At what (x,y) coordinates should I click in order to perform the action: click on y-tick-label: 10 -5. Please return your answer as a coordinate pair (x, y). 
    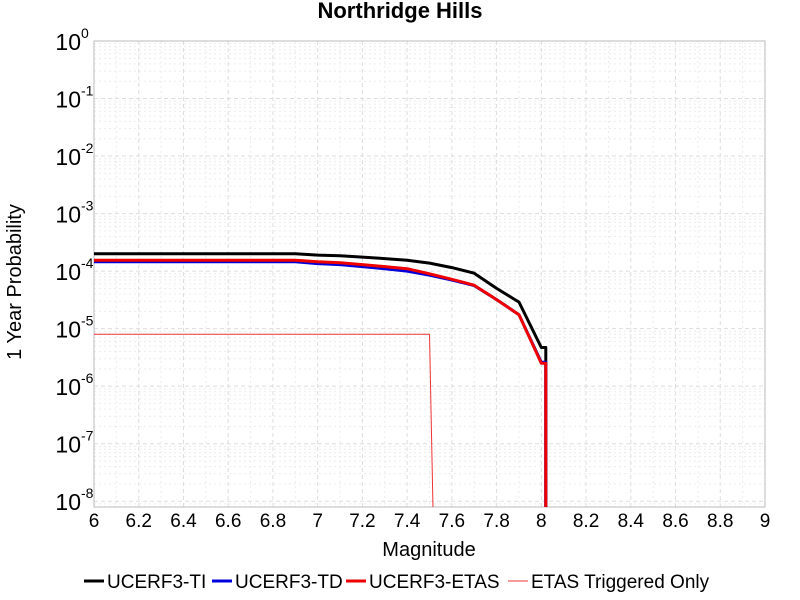
    Looking at the image, I should click on (74, 328).